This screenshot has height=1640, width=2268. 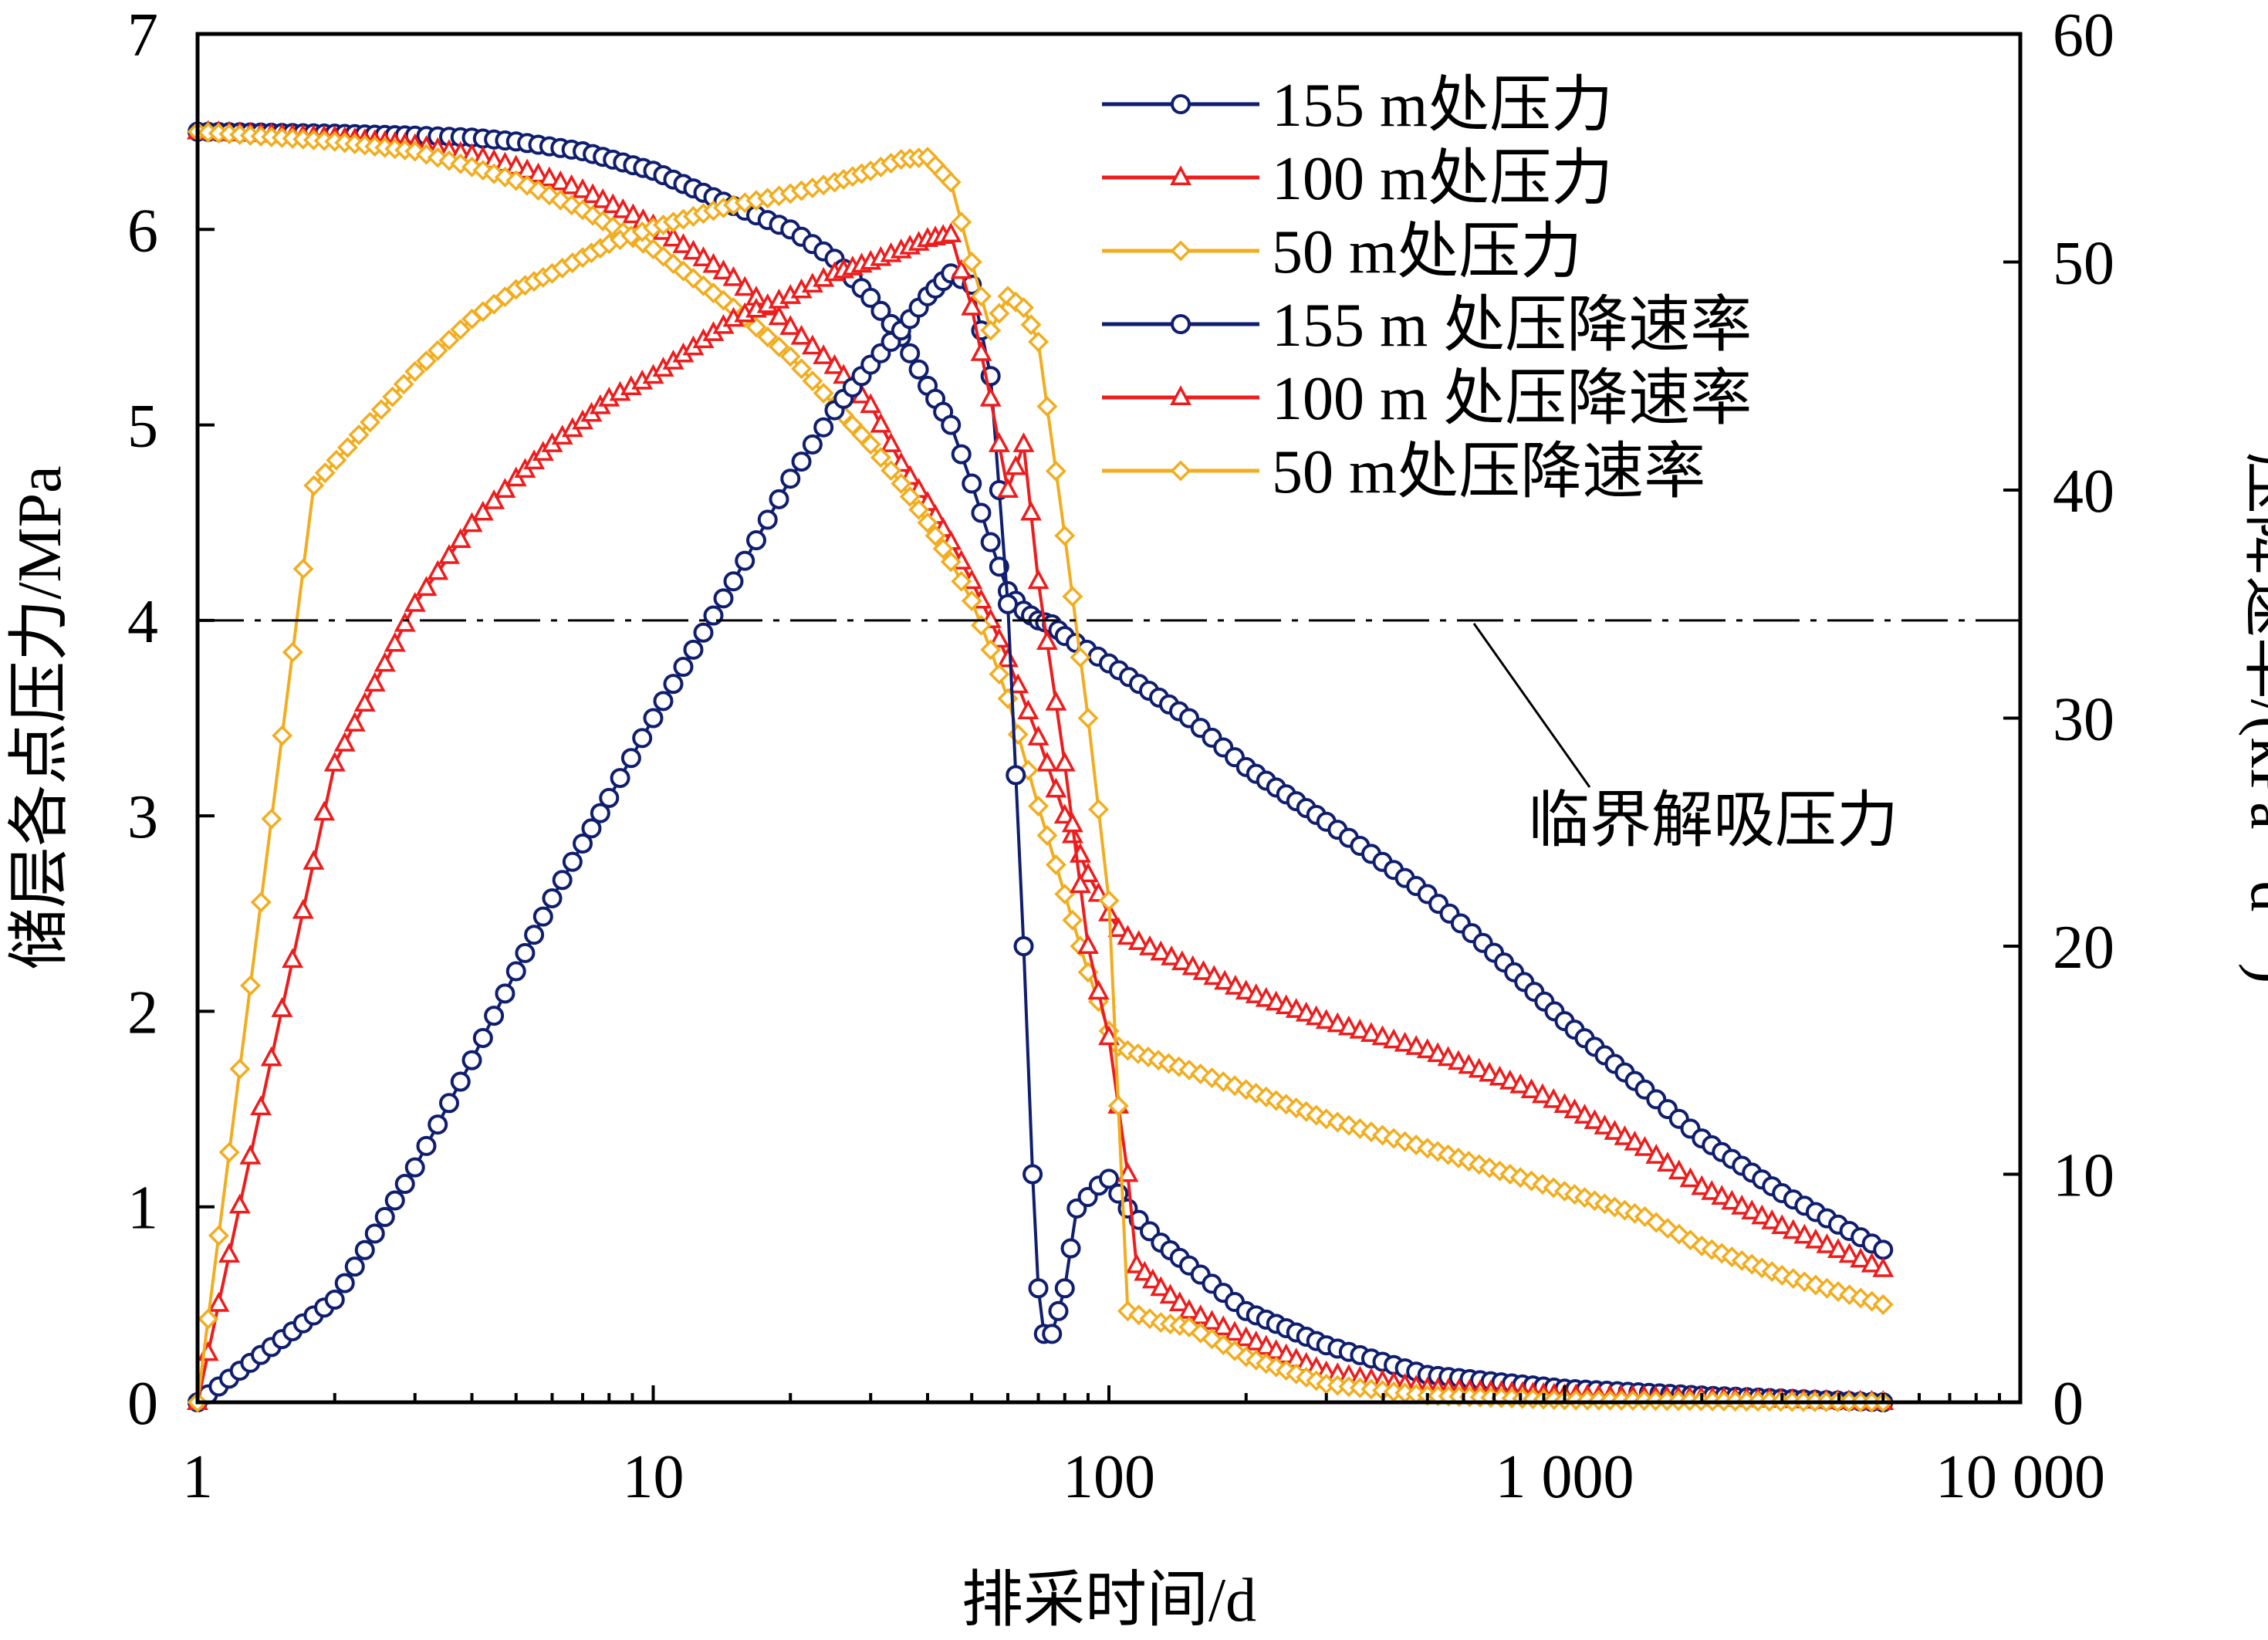 I want to click on right-y-tick-label: 40, so click(x=2084, y=492).